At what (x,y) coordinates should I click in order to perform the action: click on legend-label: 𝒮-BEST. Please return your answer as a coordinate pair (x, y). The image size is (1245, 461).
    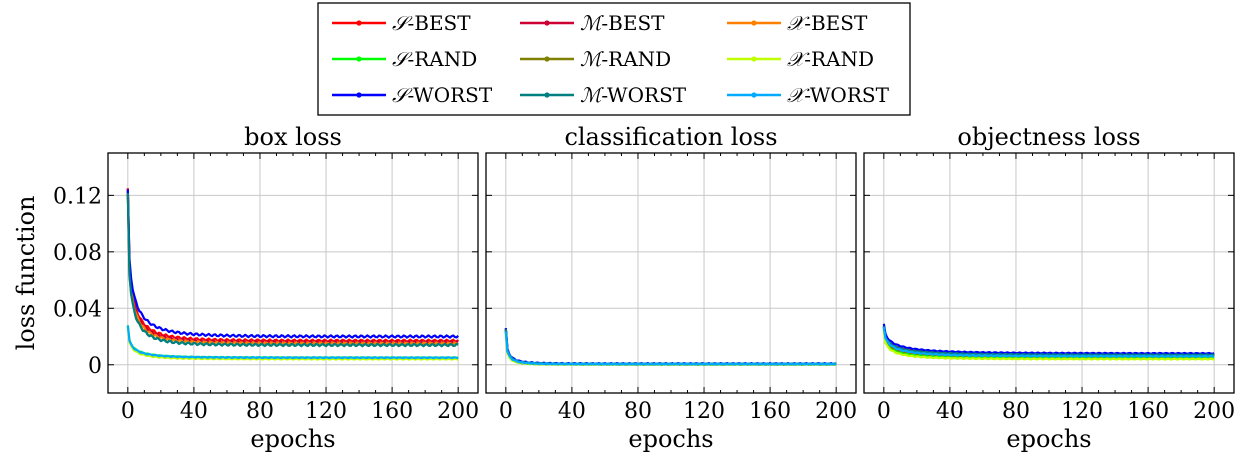
    Looking at the image, I should click on (431, 23).